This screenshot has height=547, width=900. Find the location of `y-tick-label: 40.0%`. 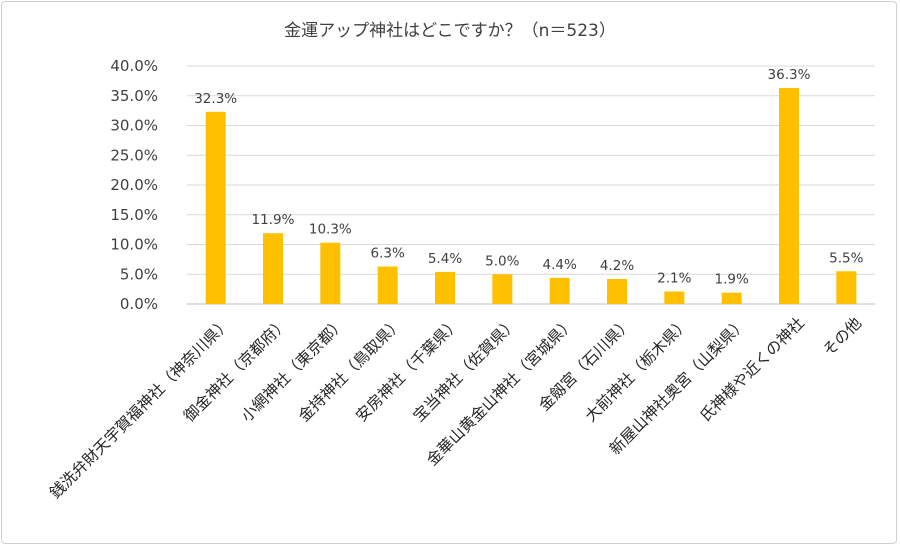

y-tick-label: 40.0% is located at coordinates (134, 66).